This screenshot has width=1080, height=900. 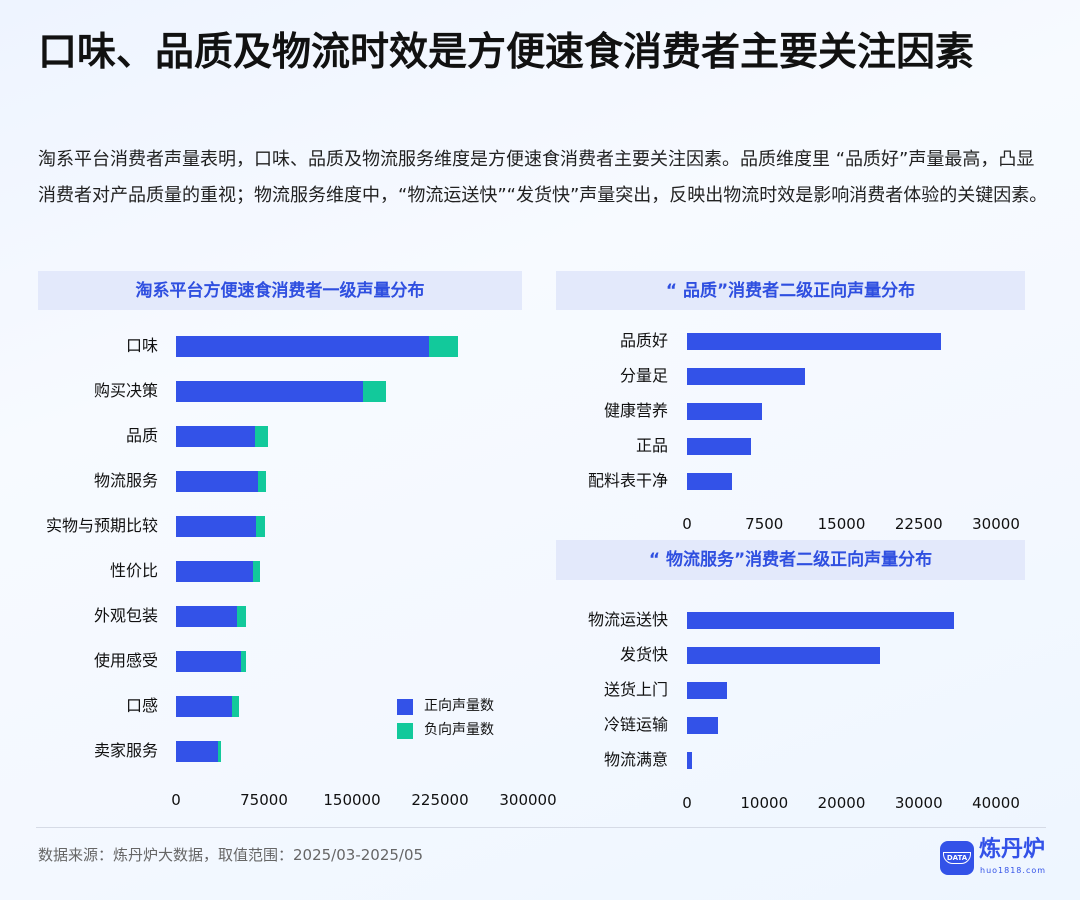 What do you see at coordinates (635, 689) in the screenshot?
I see `category-label: 送货上门` at bounding box center [635, 689].